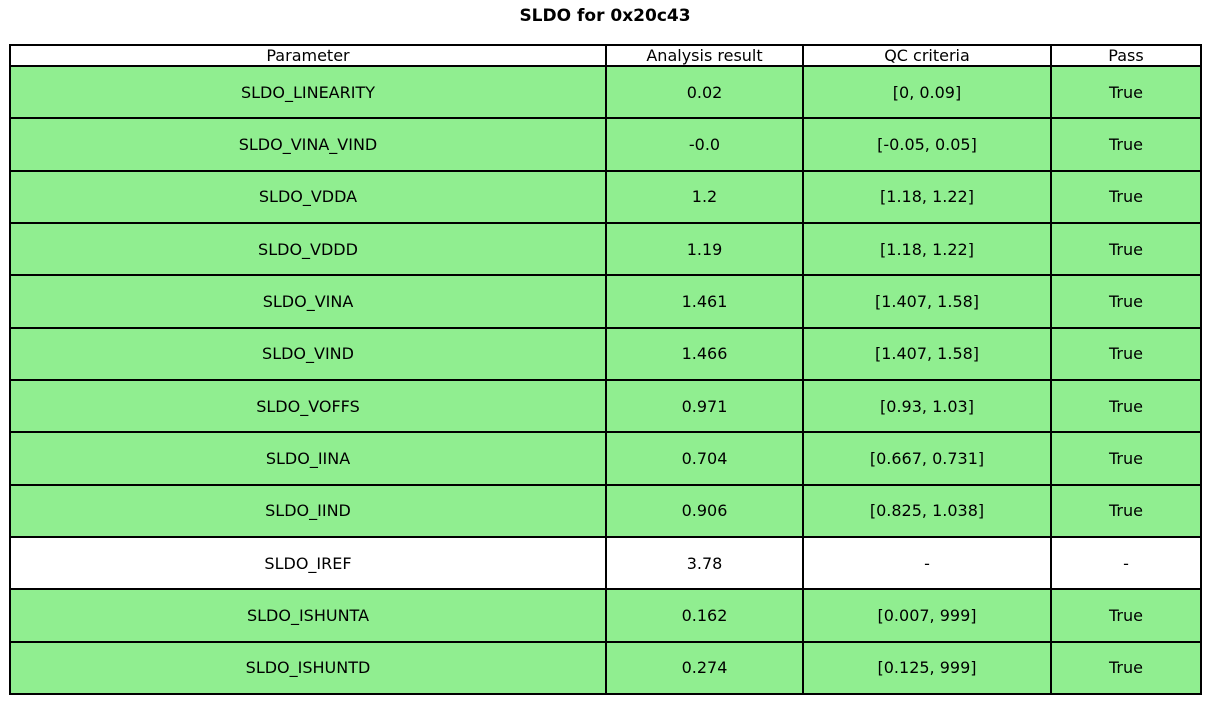  Describe the element at coordinates (308, 55) in the screenshot. I see `col-header-parameter: Parameter` at that location.